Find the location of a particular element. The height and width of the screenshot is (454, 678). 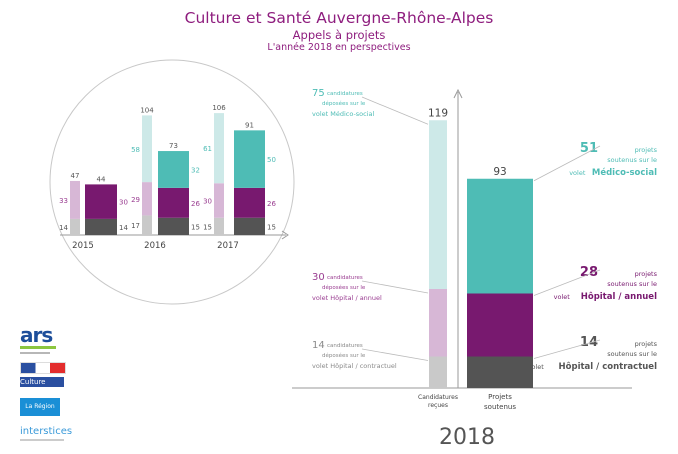

history-label-received-medico: 58 is located at coordinates (135, 150).